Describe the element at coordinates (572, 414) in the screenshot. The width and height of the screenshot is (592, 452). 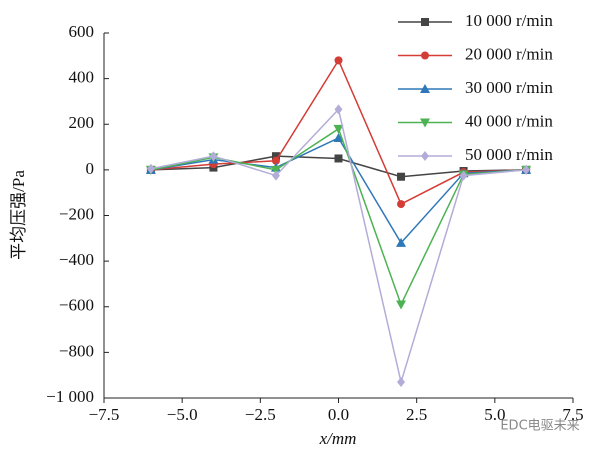
I see `x-tick-label: 7.5` at that location.